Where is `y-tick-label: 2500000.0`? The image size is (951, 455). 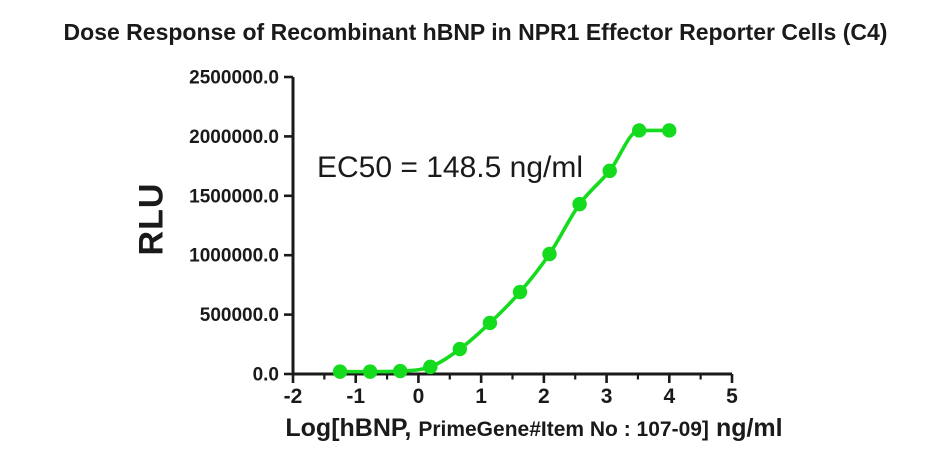 y-tick-label: 2500000.0 is located at coordinates (234, 78).